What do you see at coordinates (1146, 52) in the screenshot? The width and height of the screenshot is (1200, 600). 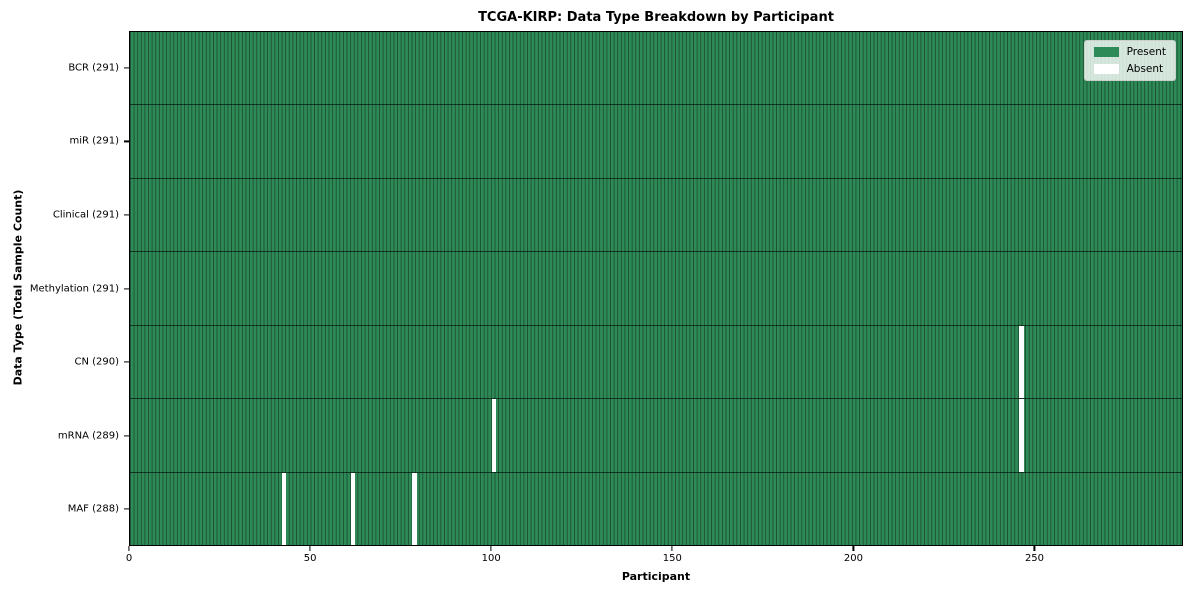 I see `legend-label: Present` at bounding box center [1146, 52].